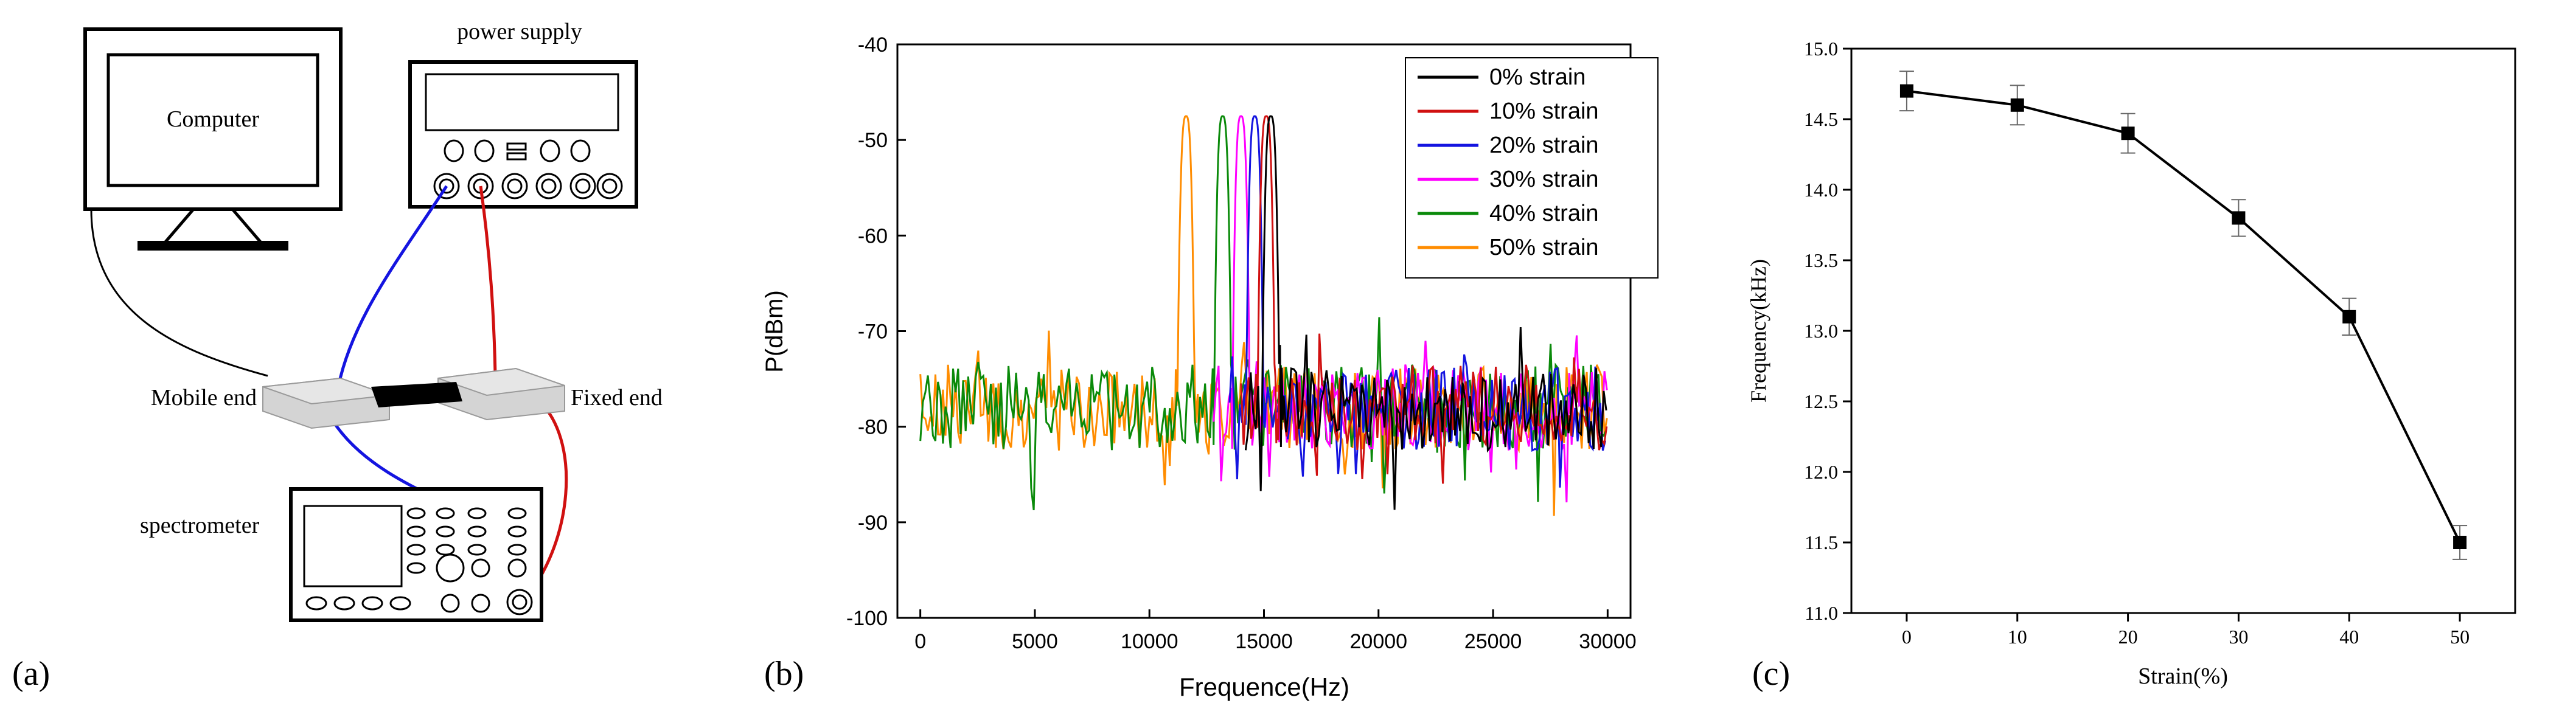 This screenshot has width=2576, height=717. Describe the element at coordinates (1035, 642) in the screenshot. I see `x-tick-label: 5000` at that location.